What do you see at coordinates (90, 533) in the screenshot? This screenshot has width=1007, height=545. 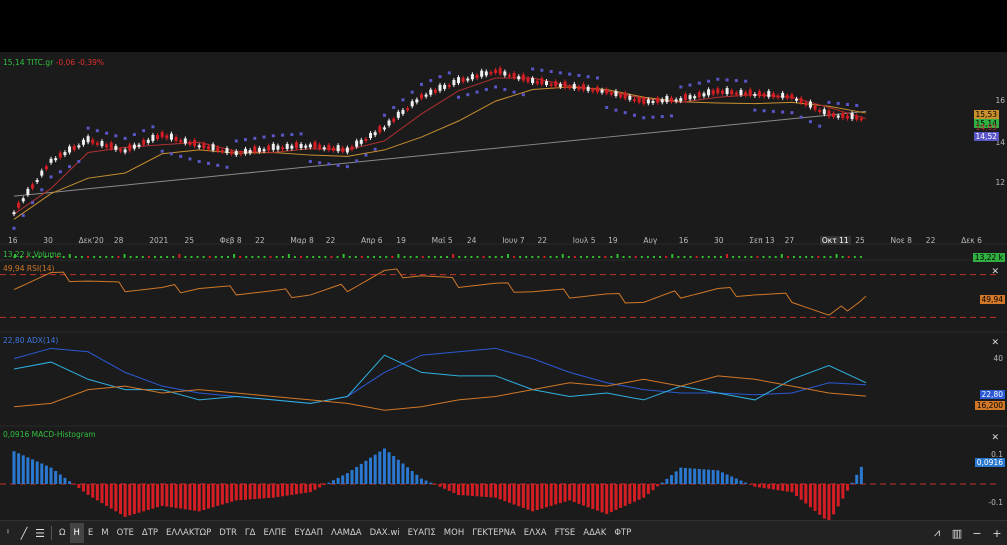 I see `symbol-button: Ε` at bounding box center [90, 533].